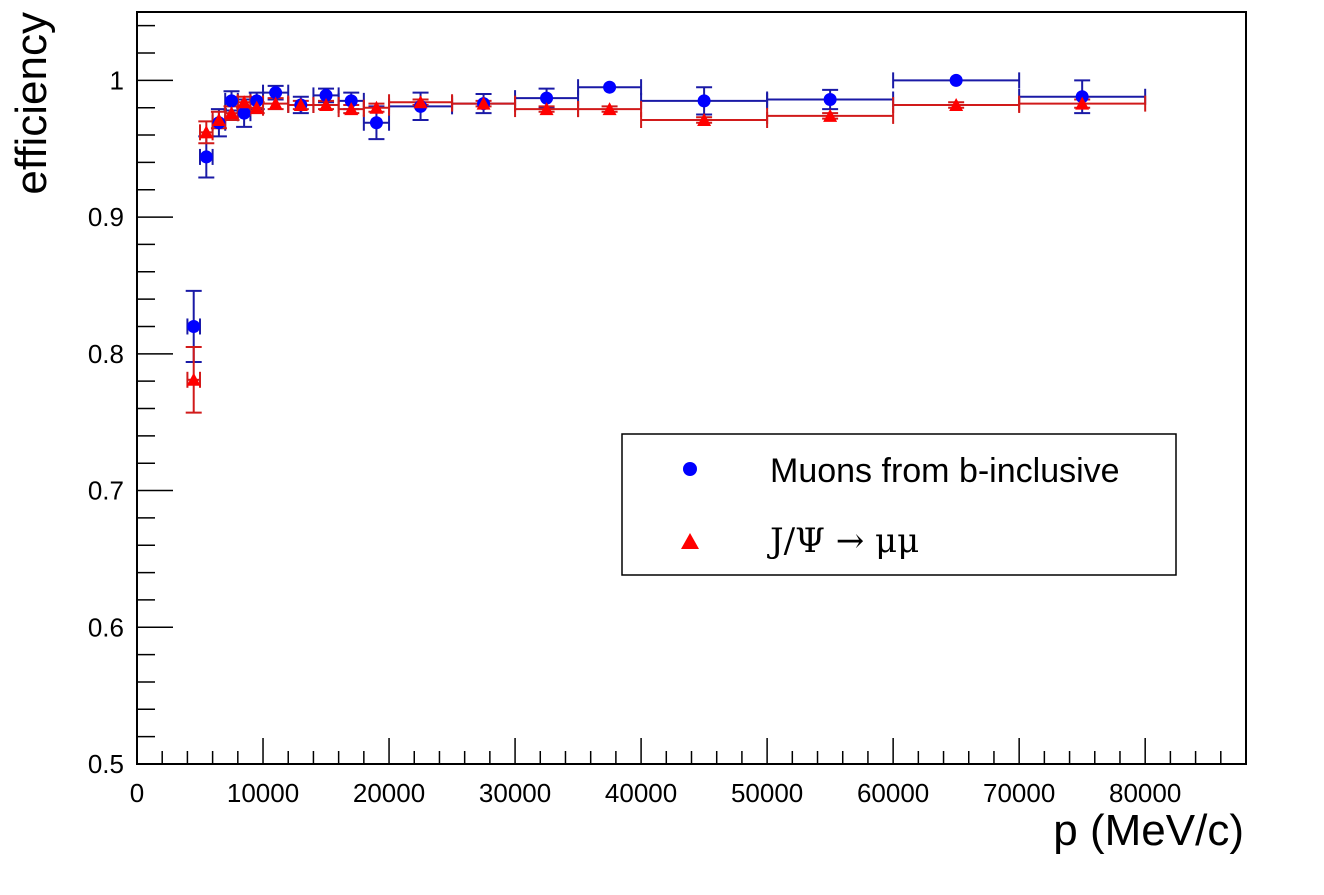 The width and height of the screenshot is (1324, 895). Describe the element at coordinates (945, 471) in the screenshot. I see `legend-label-muons: Muons from b-inclusive` at that location.